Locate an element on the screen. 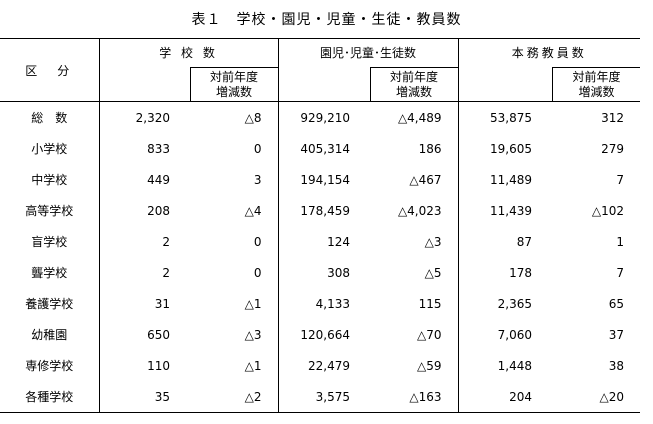  cell-name: 総 数 is located at coordinates (49, 118).